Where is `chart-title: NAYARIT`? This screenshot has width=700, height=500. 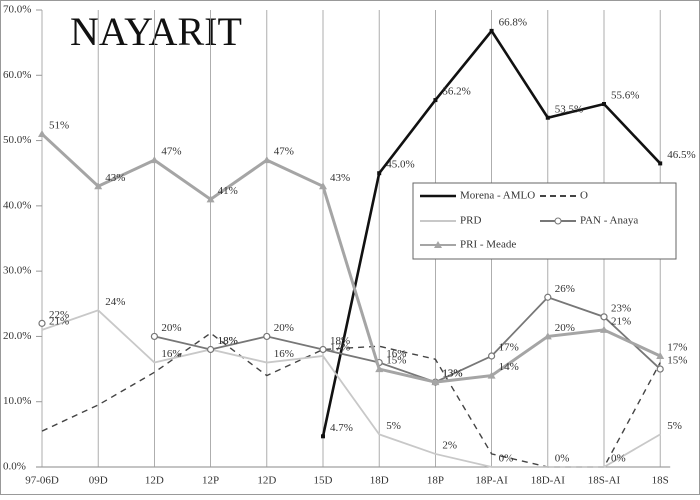 chart-title: NAYARIT is located at coordinates (156, 31).